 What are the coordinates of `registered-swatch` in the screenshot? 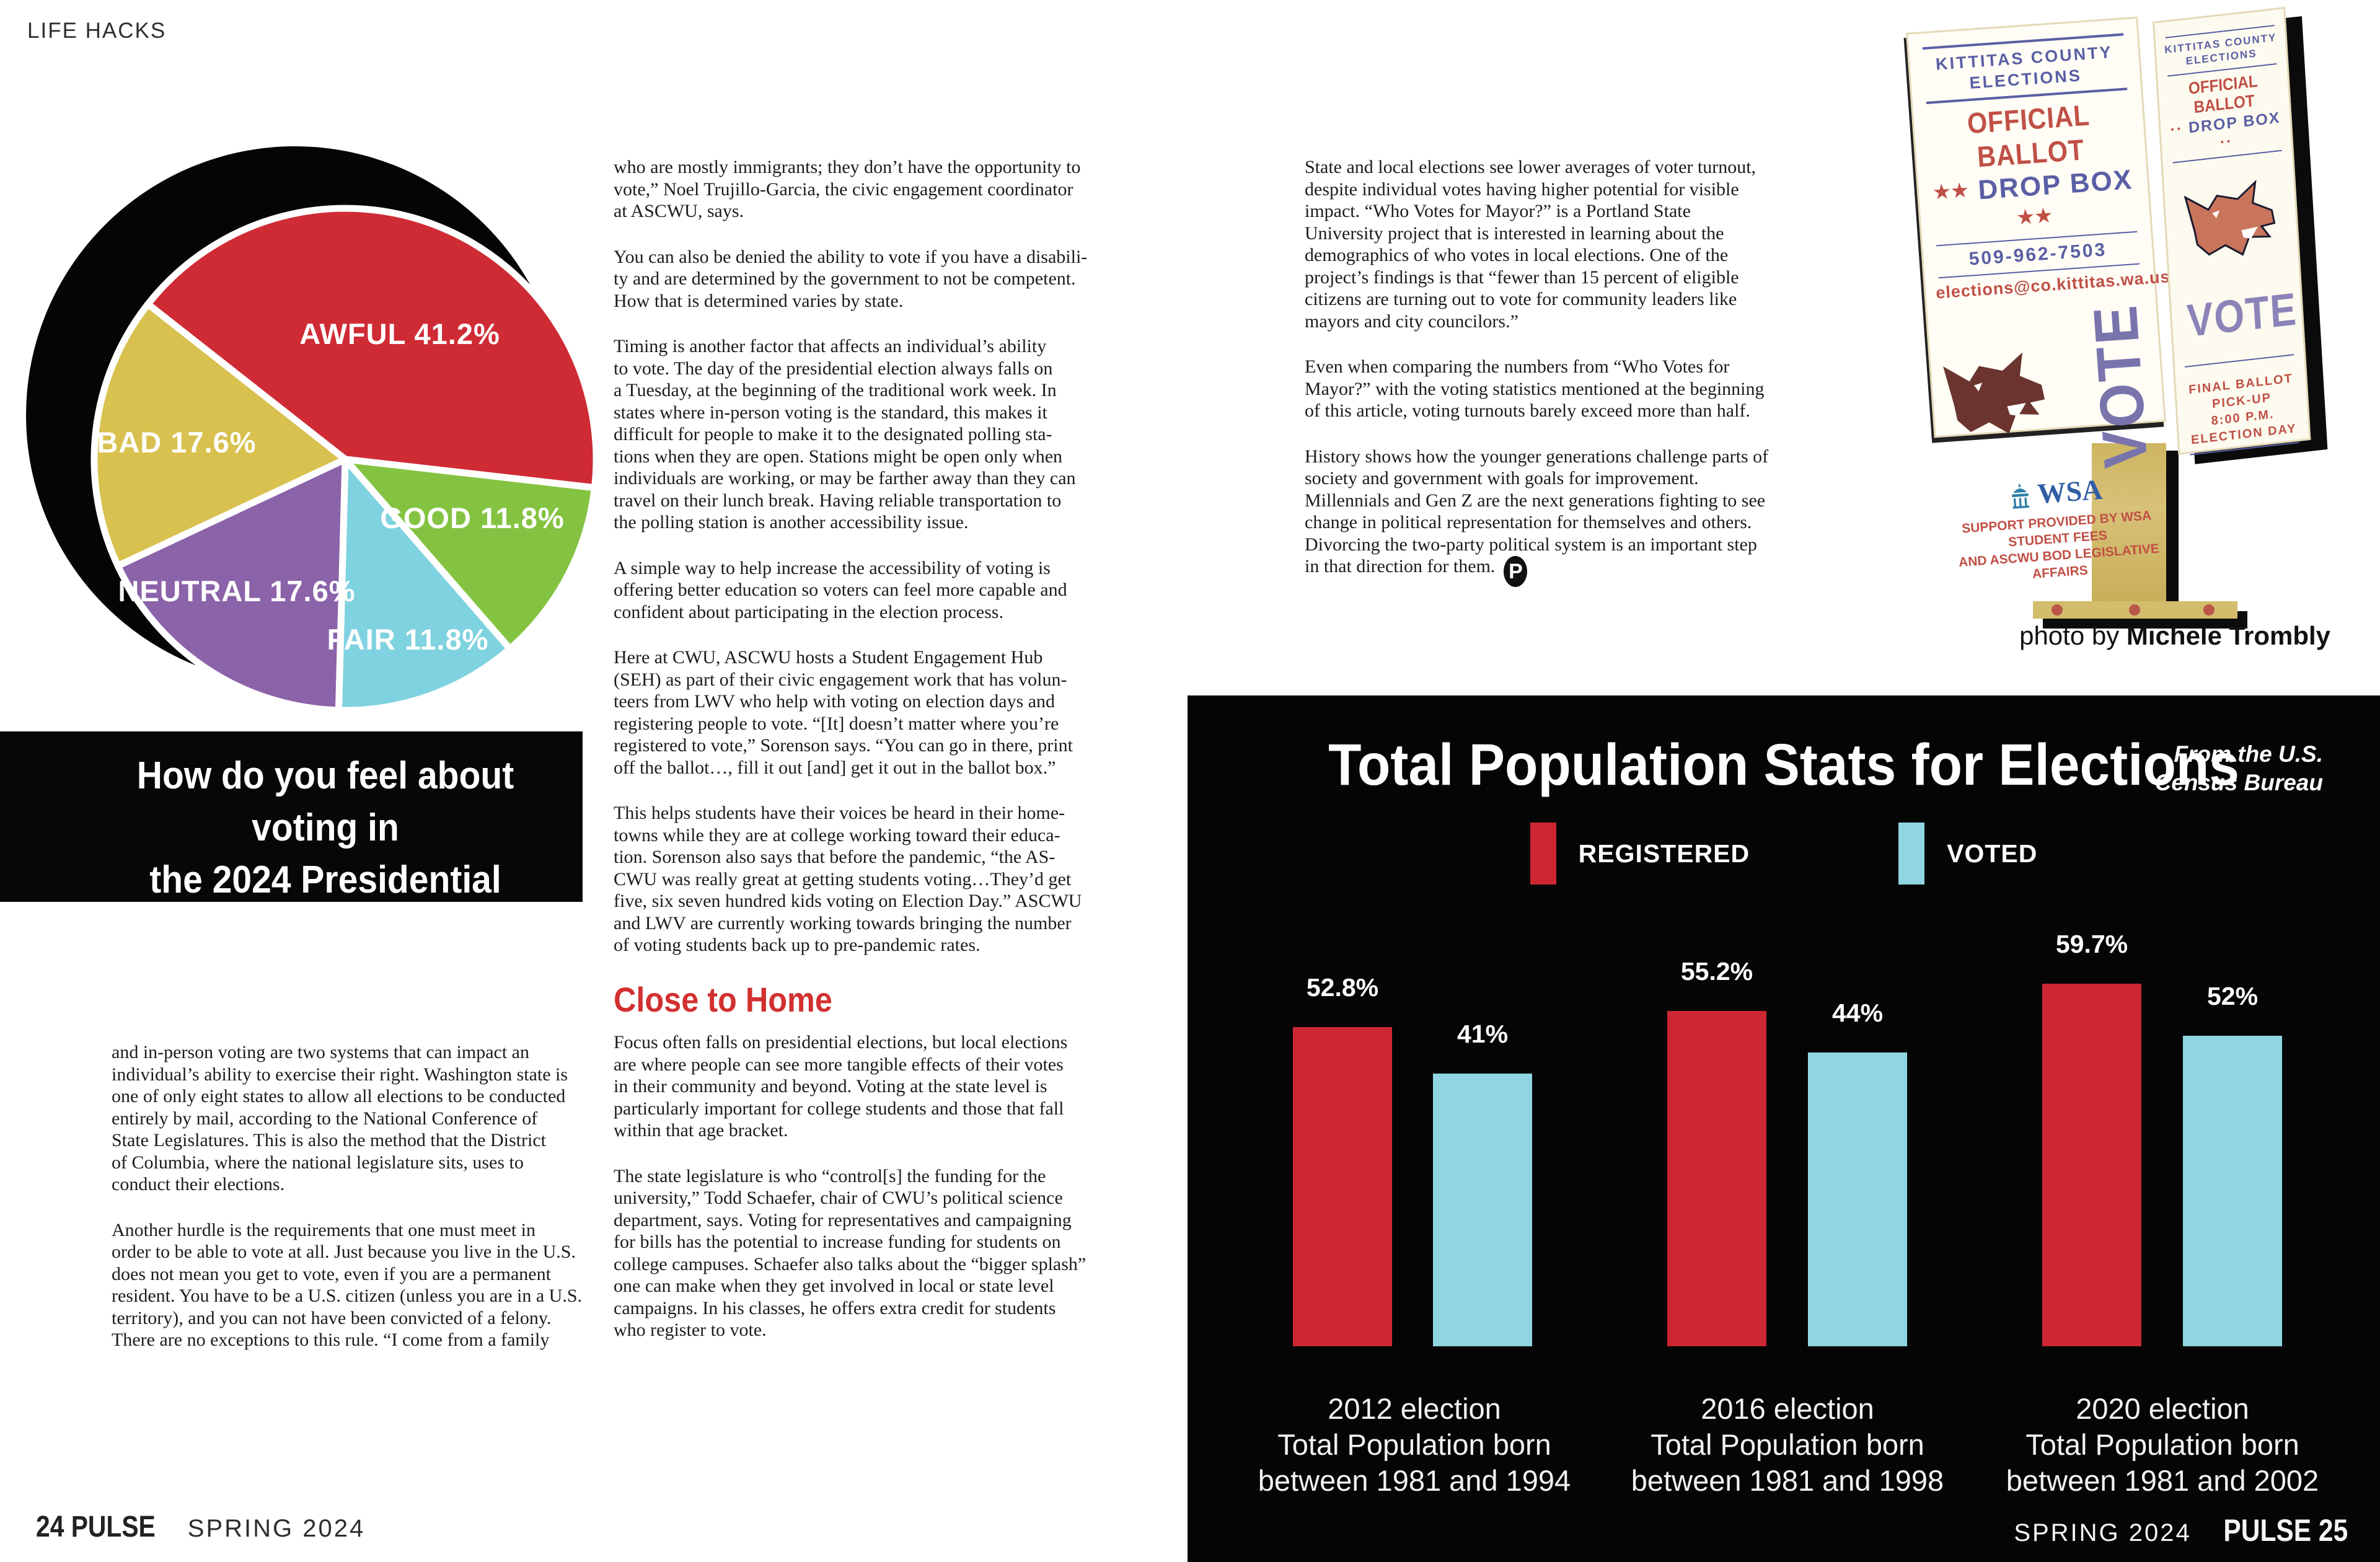 It's located at (1543, 854).